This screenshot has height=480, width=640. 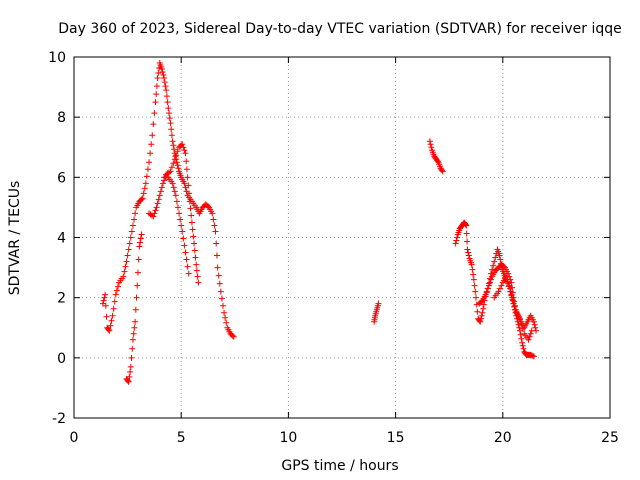 I want to click on y-tick-label: 4, so click(x=61, y=239).